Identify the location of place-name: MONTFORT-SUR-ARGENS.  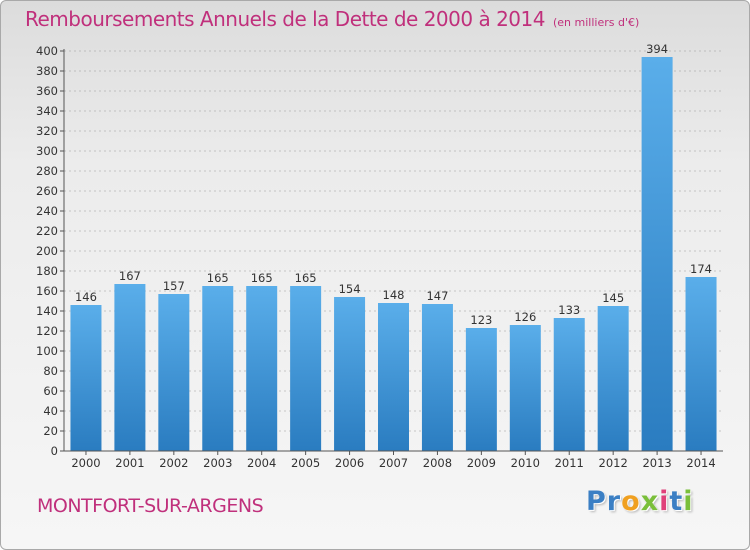
(150, 506).